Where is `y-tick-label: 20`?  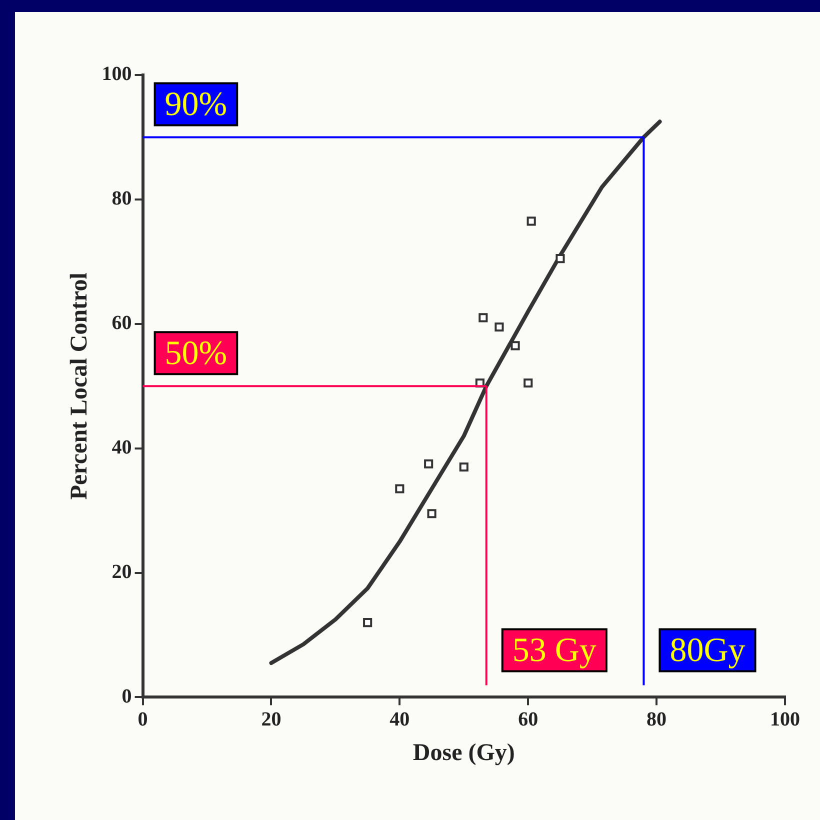
y-tick-label: 20 is located at coordinates (122, 571).